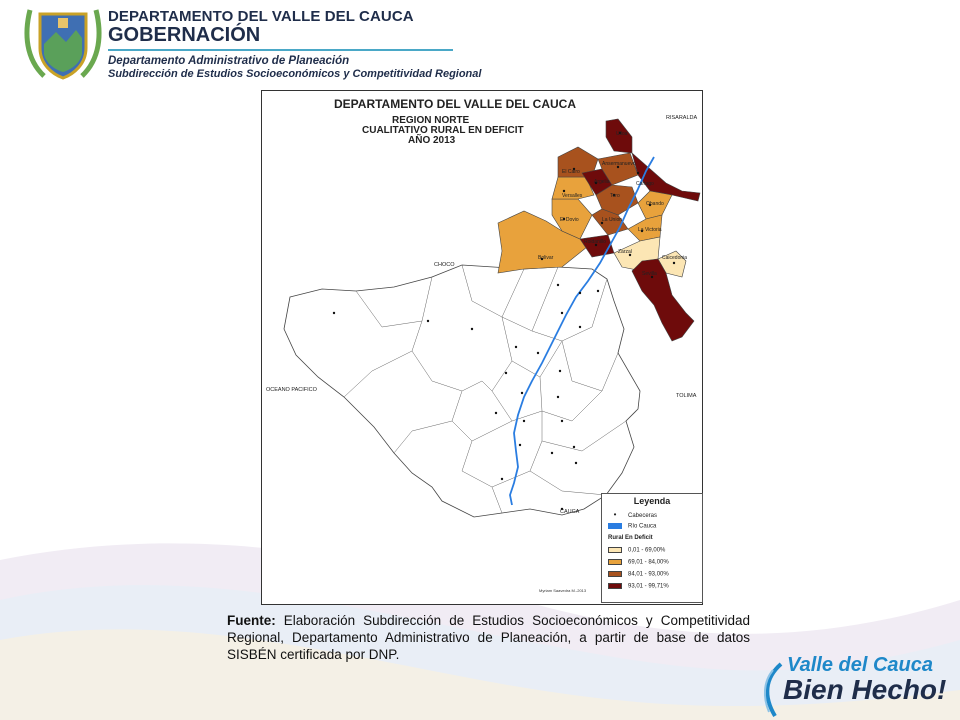 Image resolution: width=960 pixels, height=720 pixels. Describe the element at coordinates (643, 516) in the screenshot. I see `legend-cabeceras-label: Cabeceras` at that location.